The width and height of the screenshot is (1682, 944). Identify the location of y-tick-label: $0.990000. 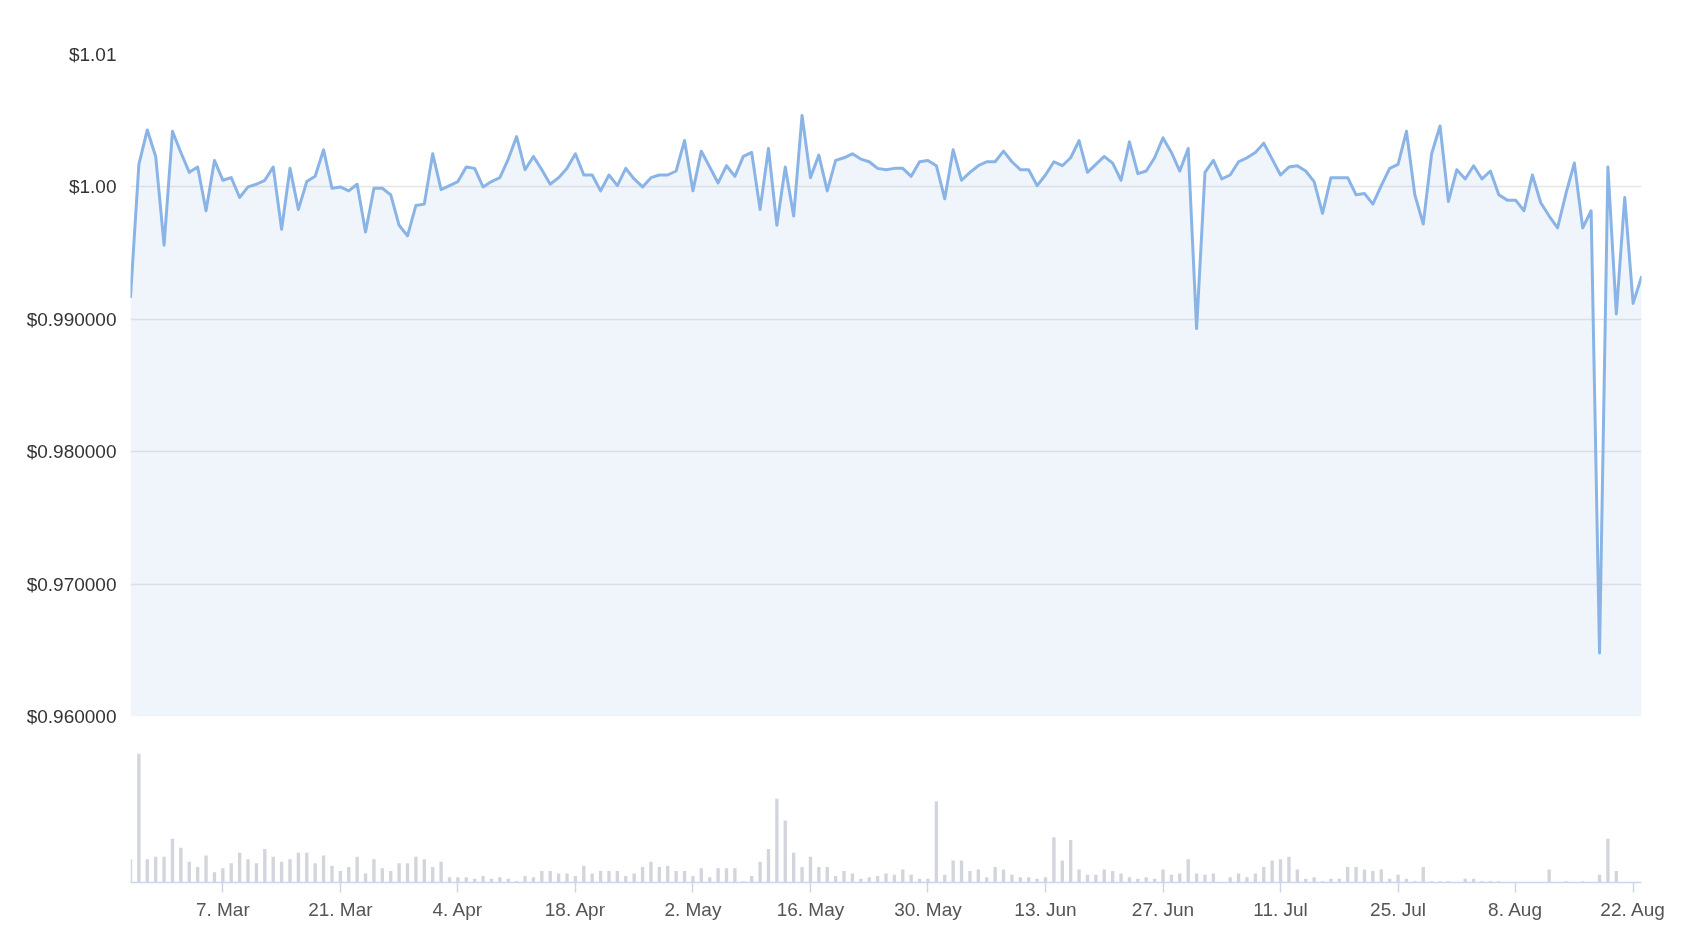
(71, 319).